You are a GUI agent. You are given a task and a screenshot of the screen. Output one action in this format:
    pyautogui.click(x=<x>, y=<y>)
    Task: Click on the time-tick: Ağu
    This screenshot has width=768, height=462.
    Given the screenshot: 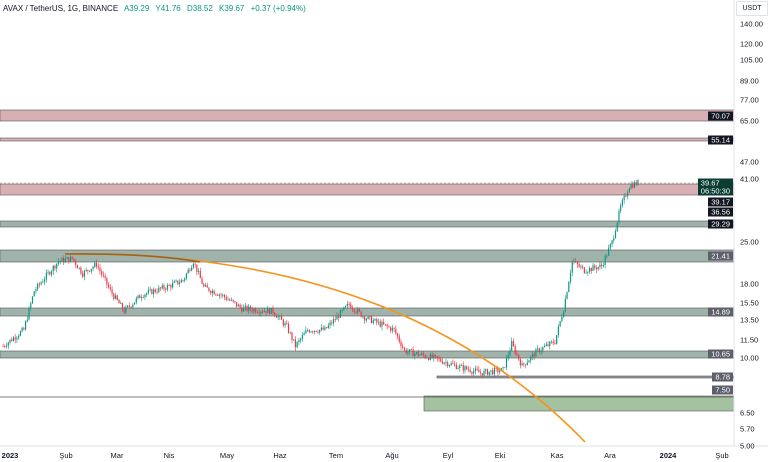 What is the action you would take?
    pyautogui.click(x=392, y=455)
    